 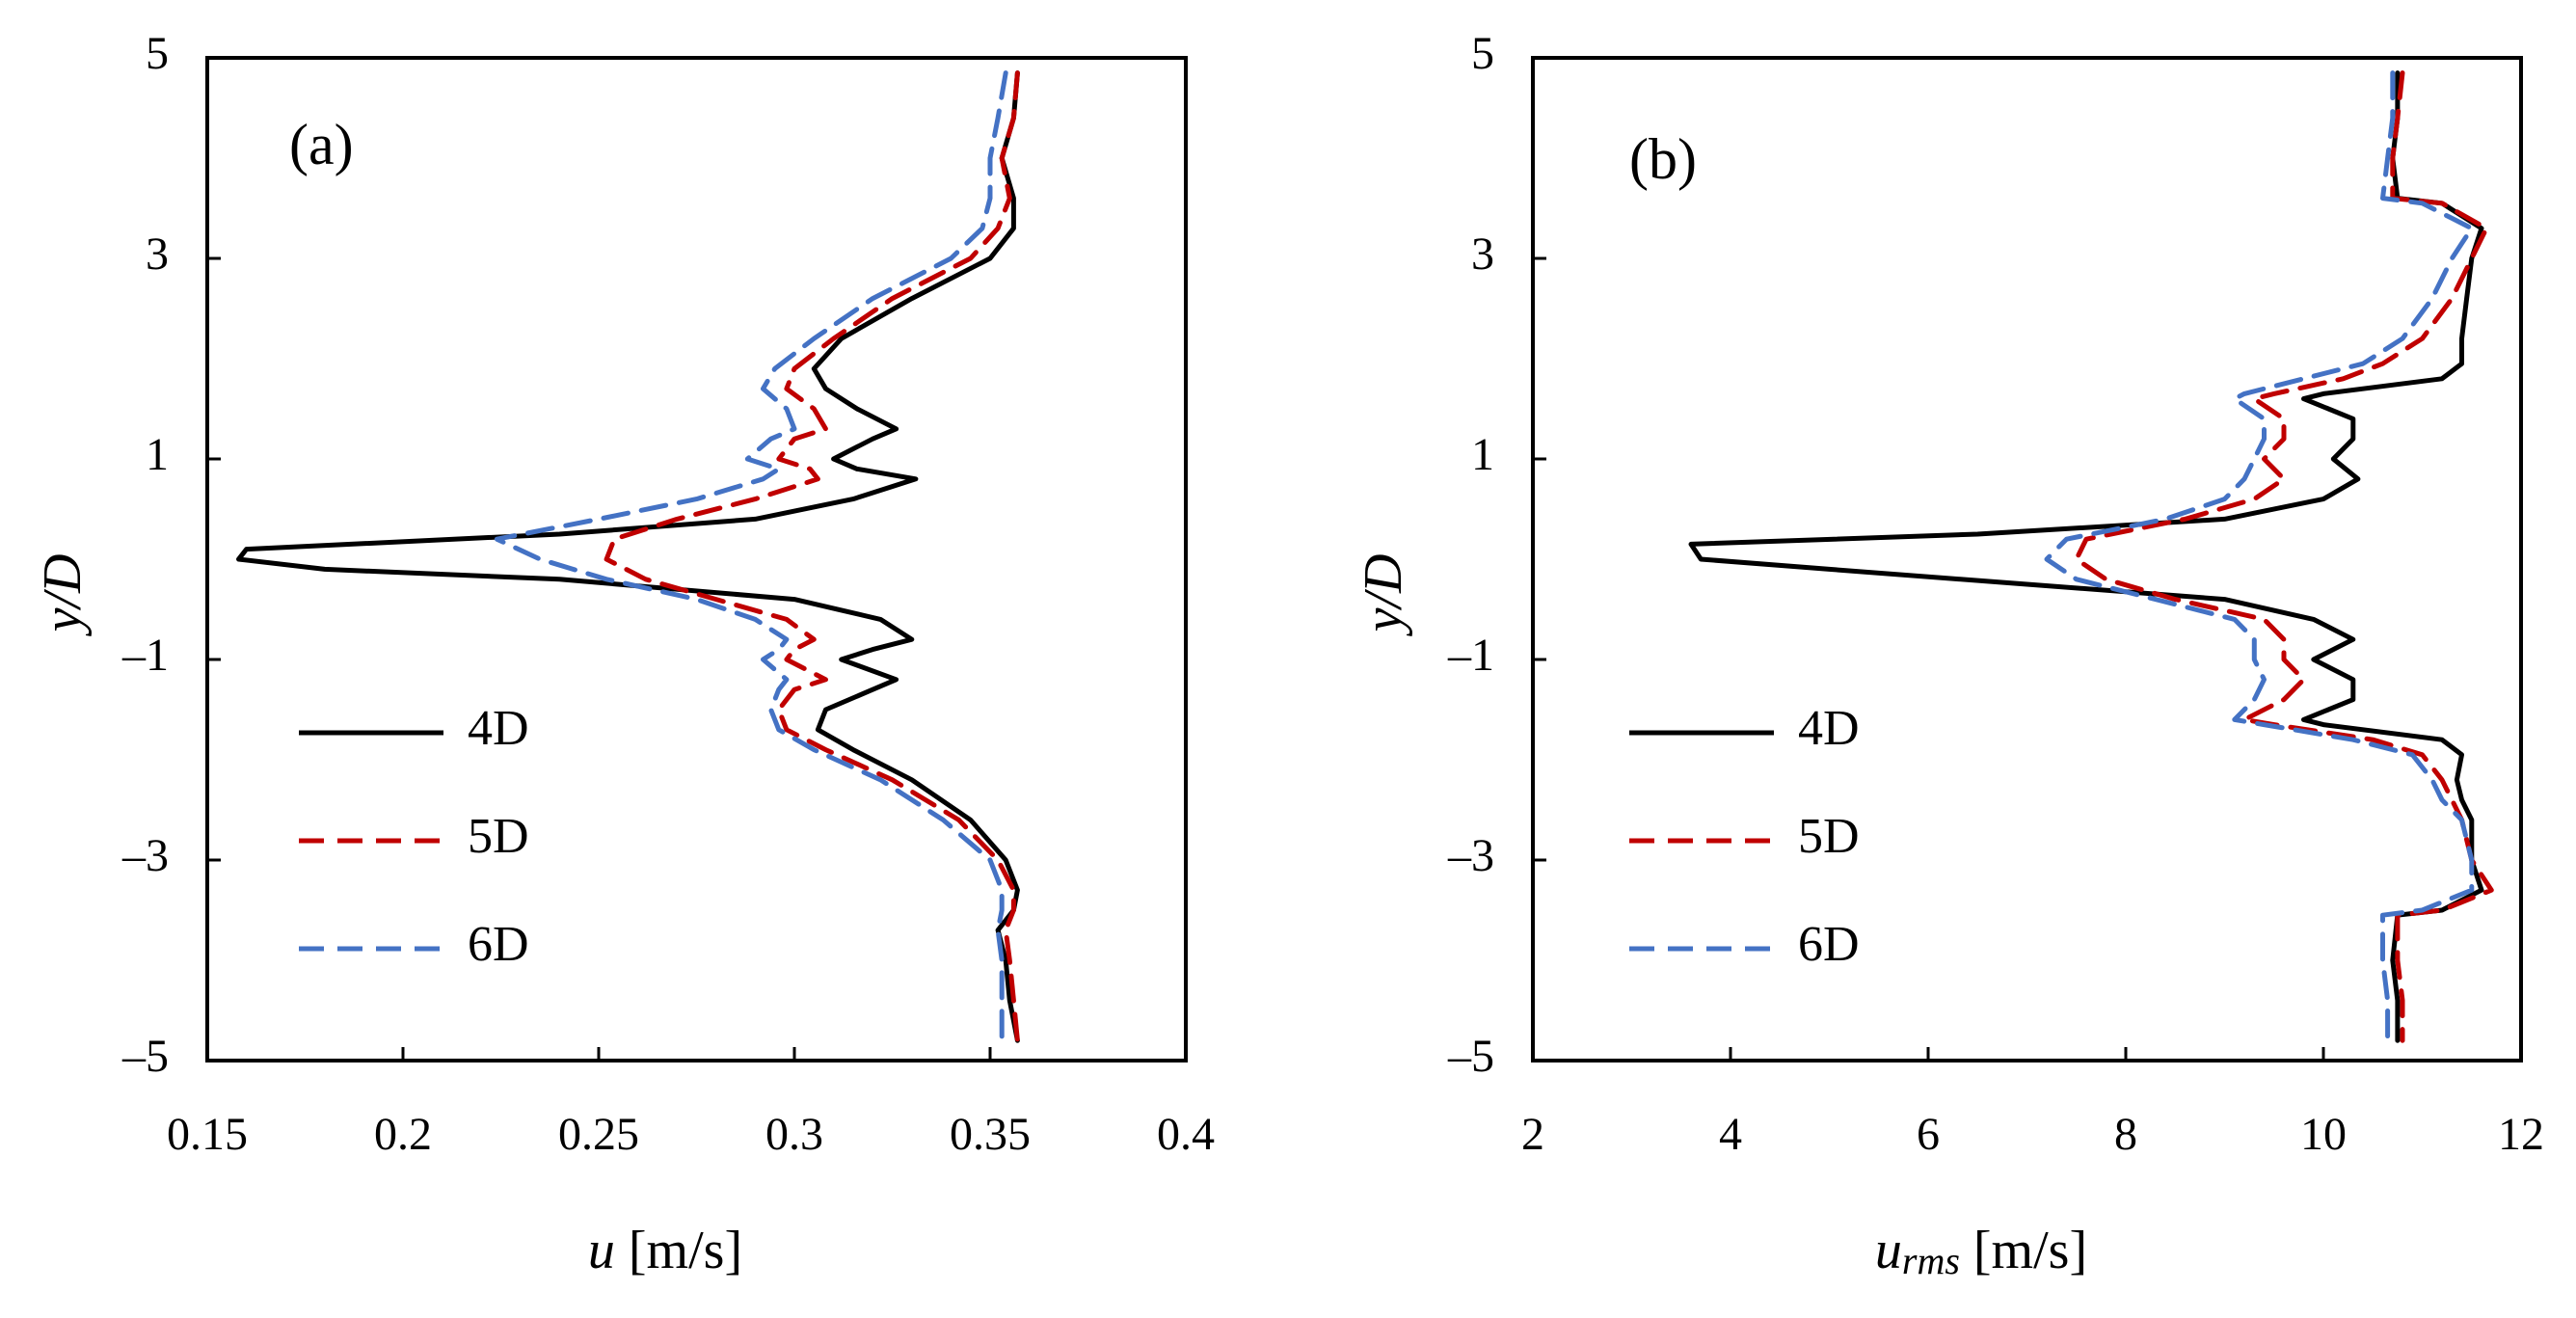 I want to click on panel-a-ytick-label: 3, so click(x=158, y=255).